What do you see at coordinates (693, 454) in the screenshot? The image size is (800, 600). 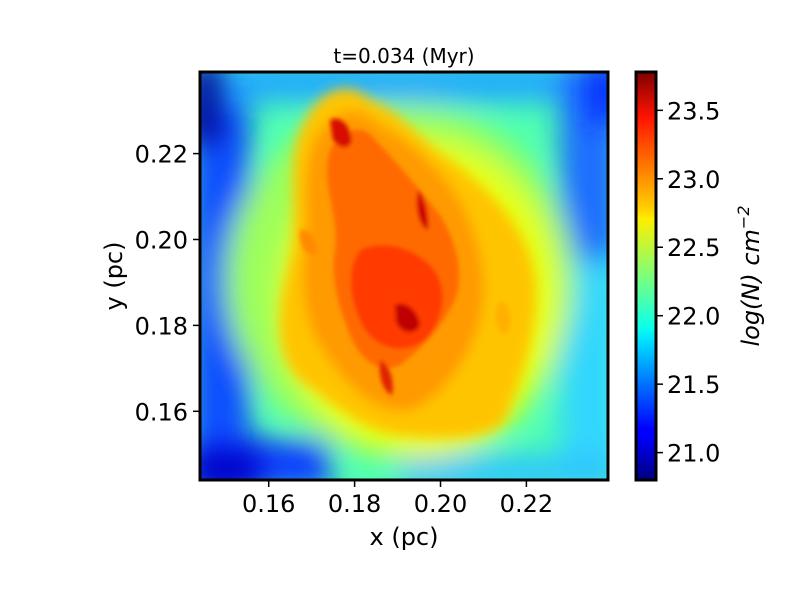 I see `colorbar-tick-label: 21.0` at bounding box center [693, 454].